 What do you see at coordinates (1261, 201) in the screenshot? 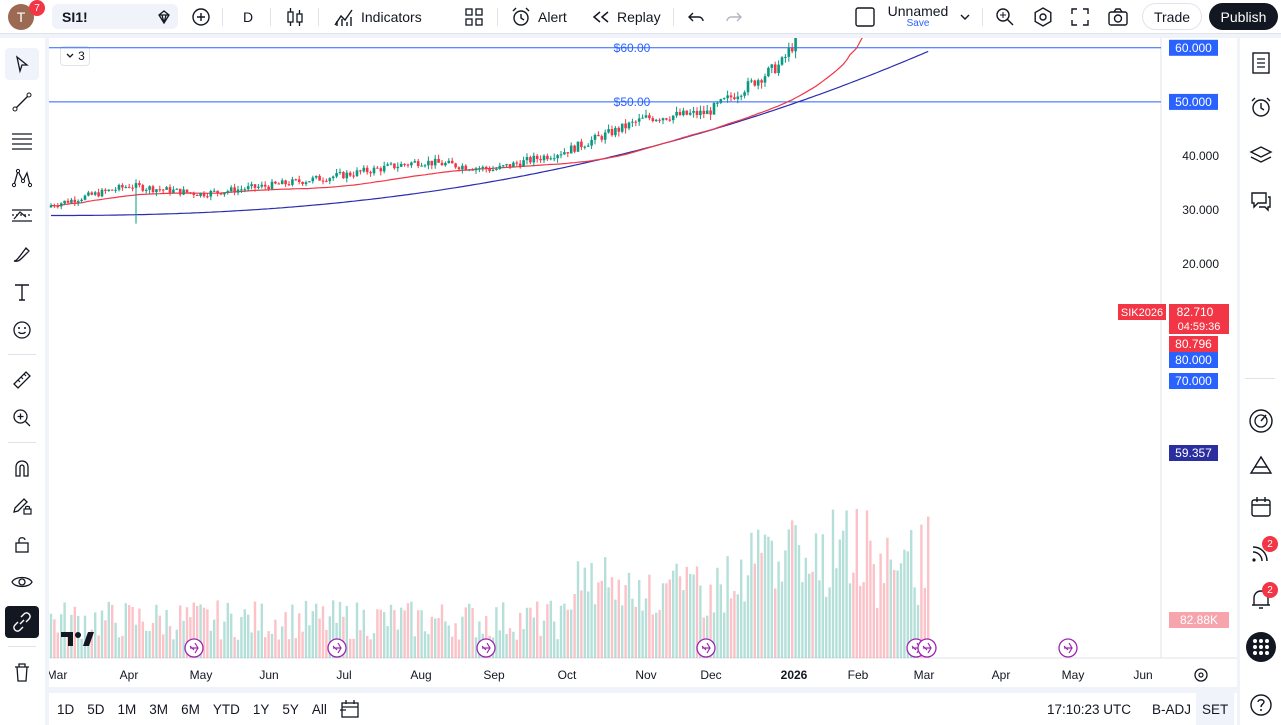
I see `chat-button` at bounding box center [1261, 201].